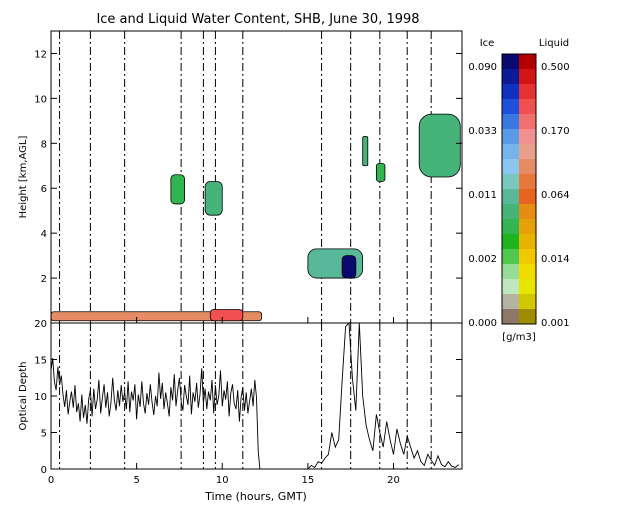 This screenshot has height=512, width=640. I want to click on bottom-y-tick-label: 10, so click(40, 397).